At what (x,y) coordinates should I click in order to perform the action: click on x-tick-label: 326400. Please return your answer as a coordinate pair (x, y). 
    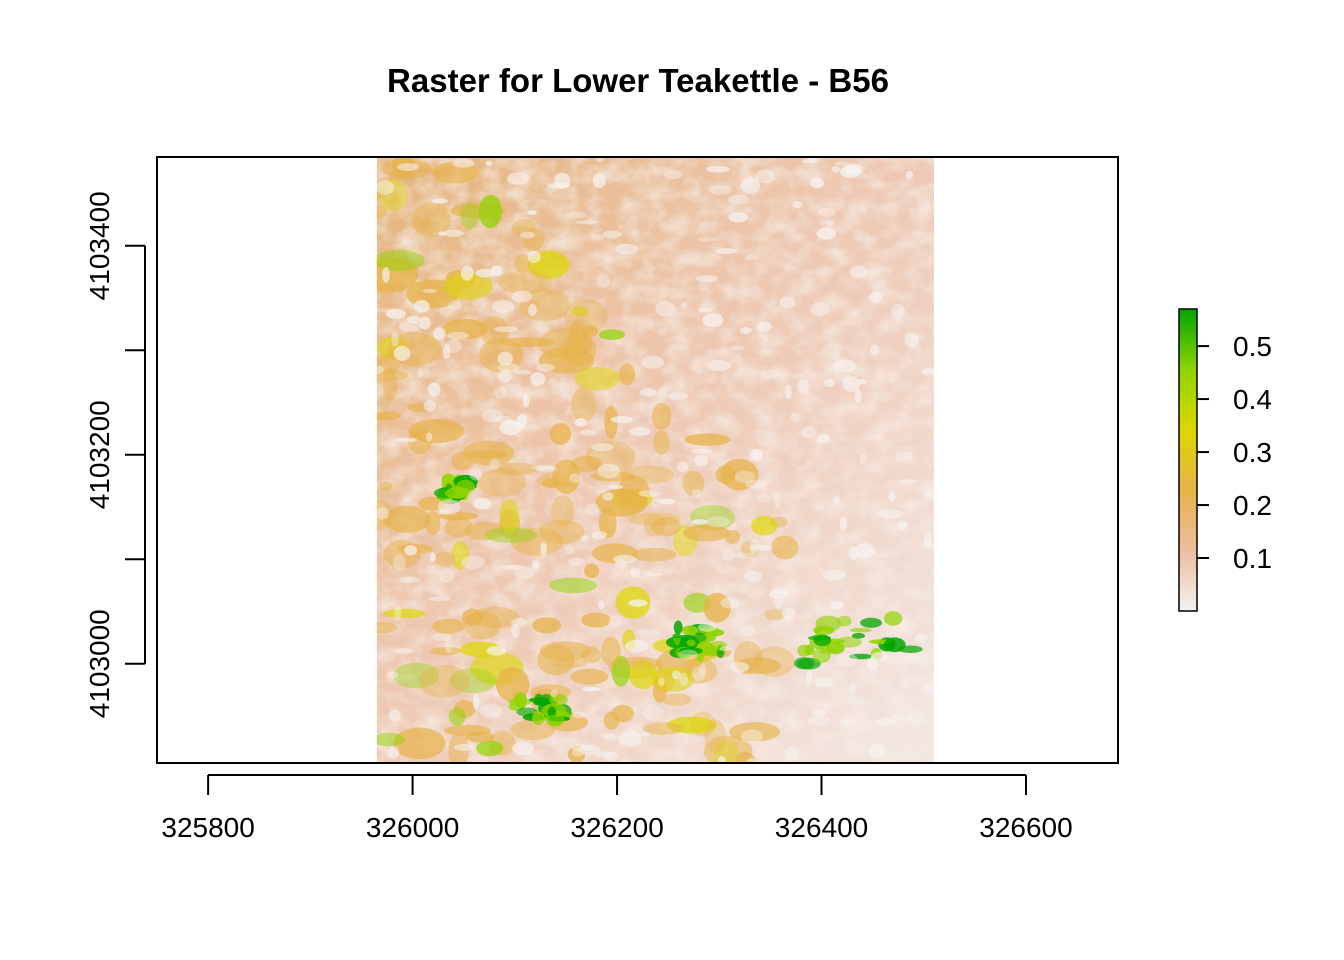
    Looking at the image, I should click on (821, 827).